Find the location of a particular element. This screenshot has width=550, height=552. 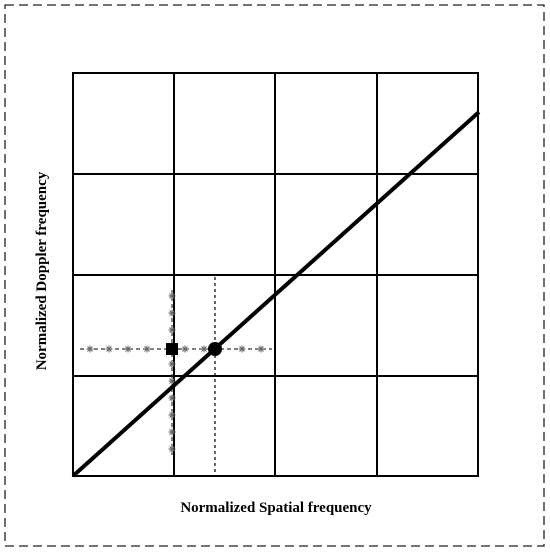

circle-marker is located at coordinates (215, 349).